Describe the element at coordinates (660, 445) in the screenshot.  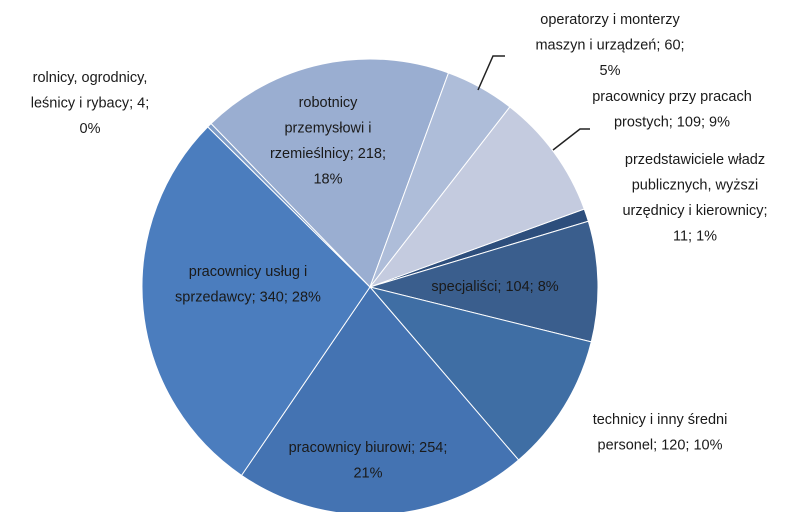
I see `data-label-line: personel; 120; 10%` at that location.